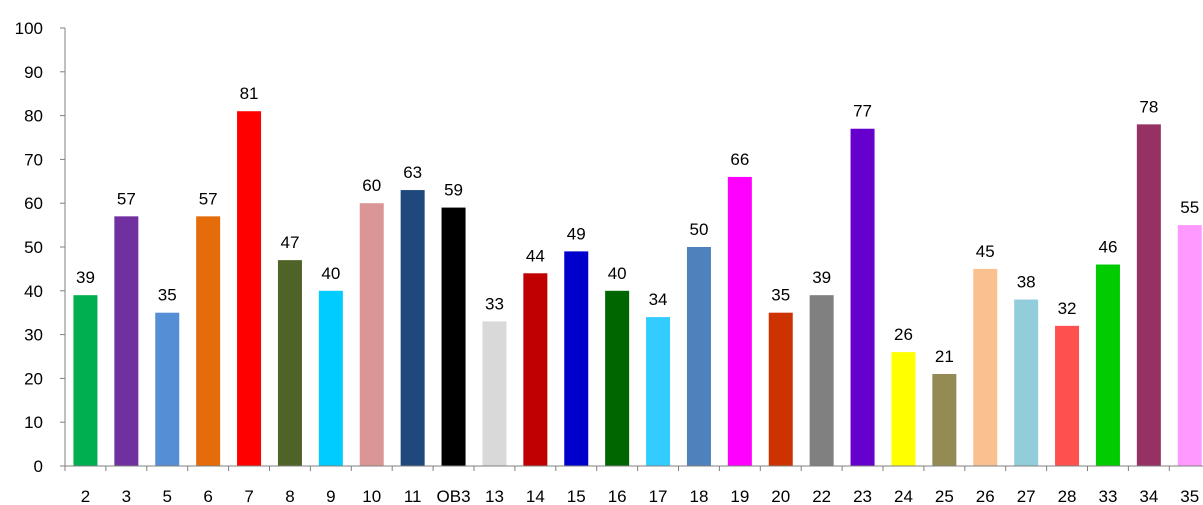  Describe the element at coordinates (248, 496) in the screenshot. I see `x-tick-label: 7` at that location.